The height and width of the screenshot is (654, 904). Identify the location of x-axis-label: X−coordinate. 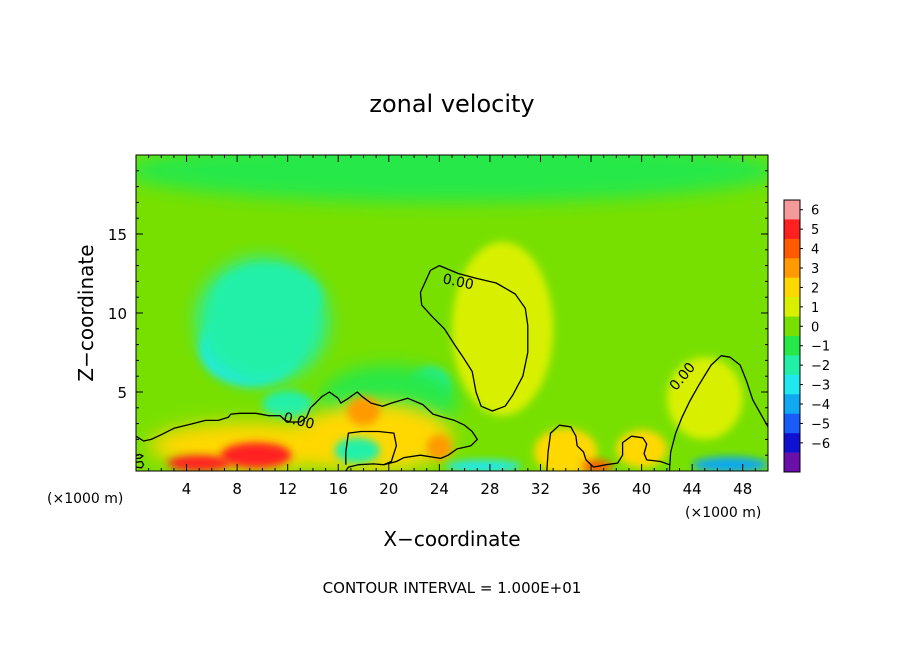
(451, 539).